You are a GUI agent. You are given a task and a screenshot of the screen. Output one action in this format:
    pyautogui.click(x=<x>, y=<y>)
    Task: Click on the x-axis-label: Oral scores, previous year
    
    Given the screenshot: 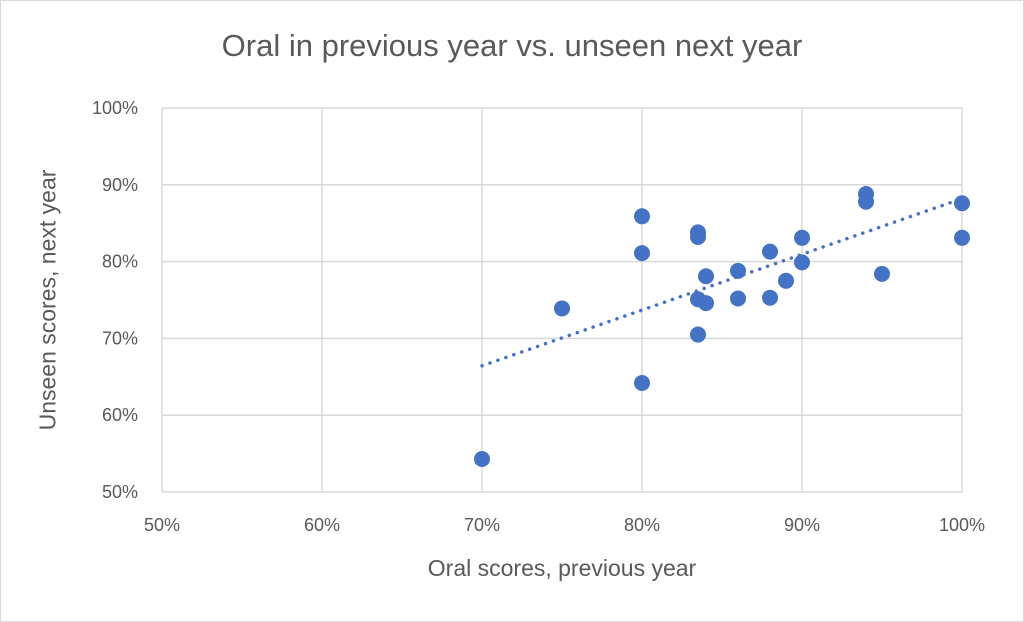 What is the action you would take?
    pyautogui.click(x=562, y=568)
    